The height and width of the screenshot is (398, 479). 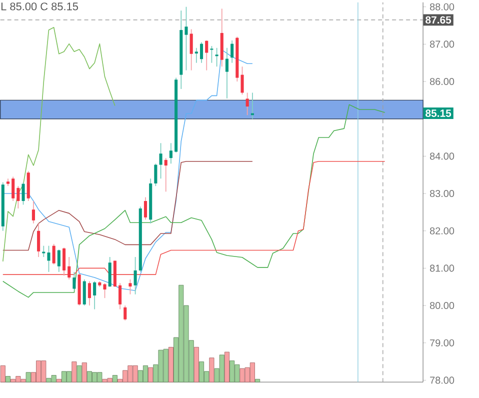 I want to click on y-tick-label: 81.00, so click(x=442, y=268).